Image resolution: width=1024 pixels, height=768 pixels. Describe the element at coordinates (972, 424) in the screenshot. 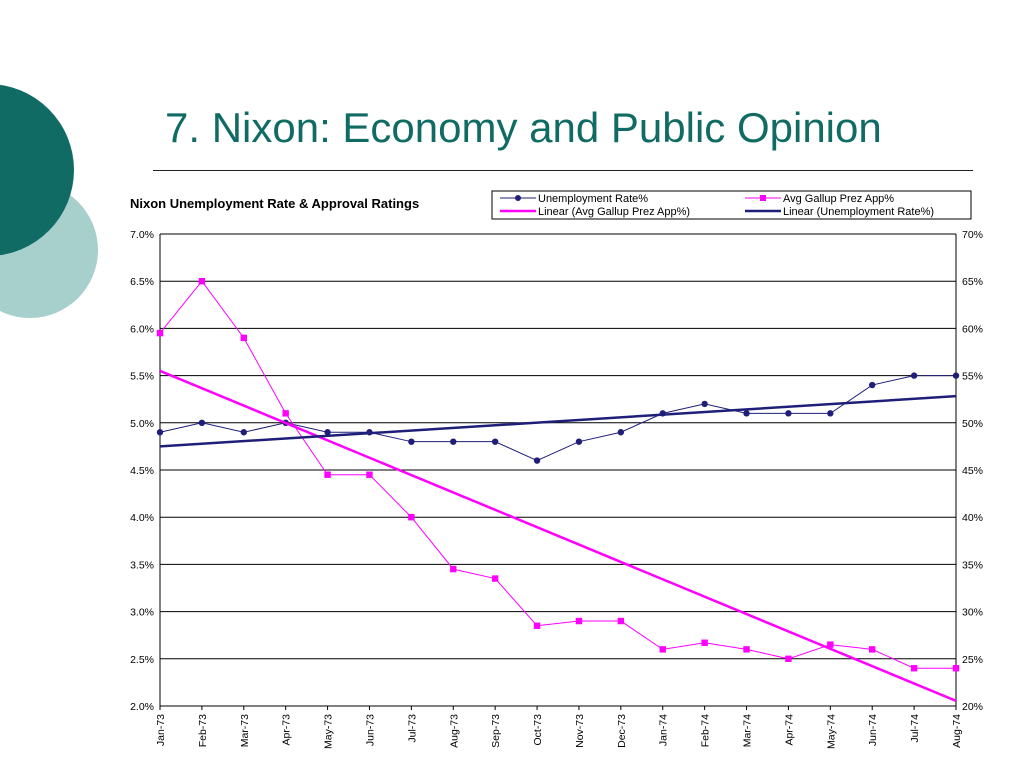

I see `y-right-tick-label: 50%` at that location.